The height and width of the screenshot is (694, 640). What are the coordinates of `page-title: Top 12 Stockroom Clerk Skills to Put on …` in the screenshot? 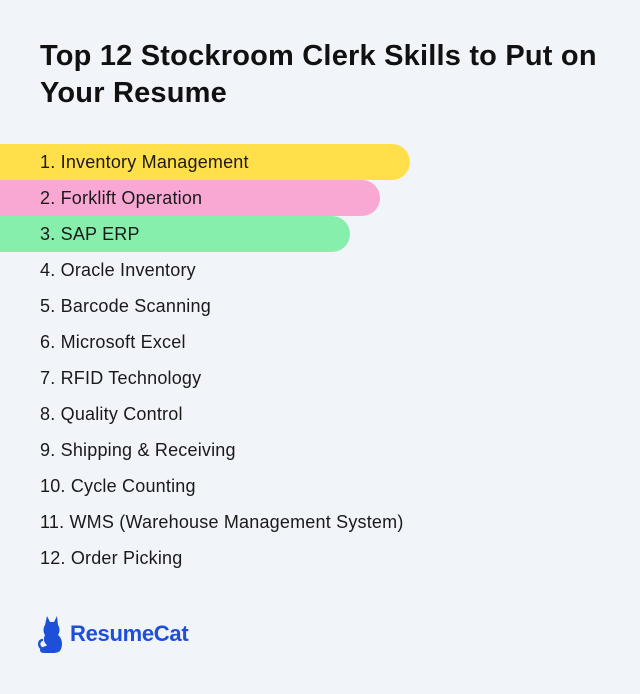 It's located at (318, 74).